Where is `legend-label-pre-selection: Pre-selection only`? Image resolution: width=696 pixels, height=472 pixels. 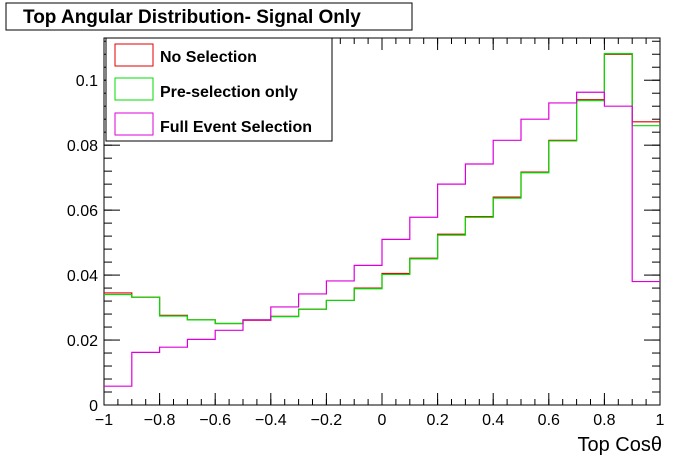 legend-label-pre-selection: Pre-selection only is located at coordinates (229, 92).